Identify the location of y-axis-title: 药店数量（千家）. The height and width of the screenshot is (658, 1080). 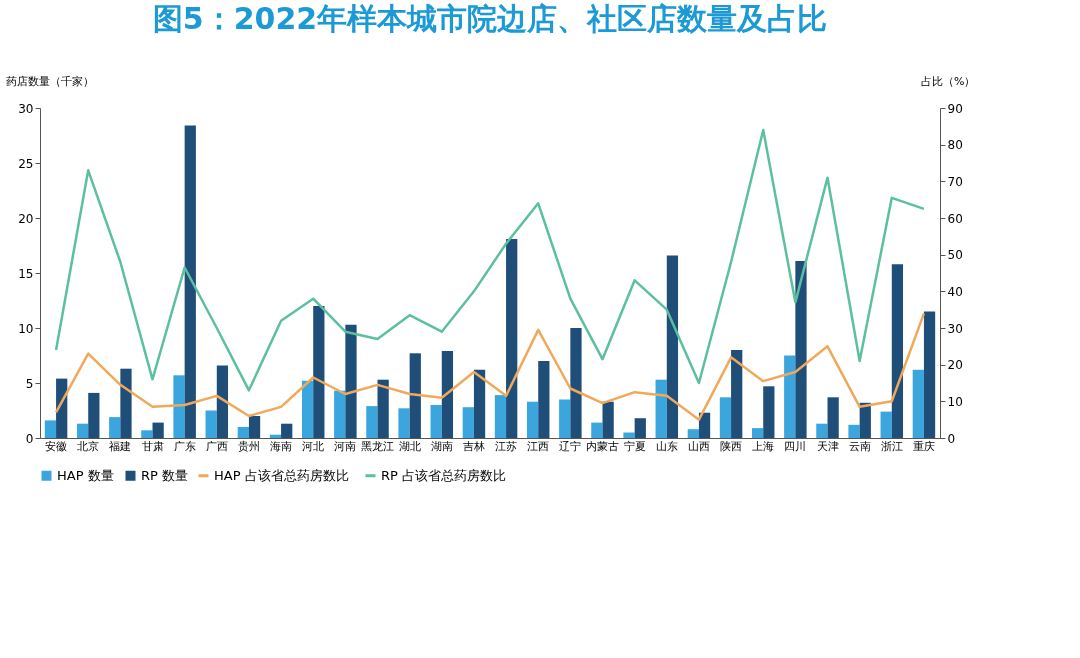
(49, 81).